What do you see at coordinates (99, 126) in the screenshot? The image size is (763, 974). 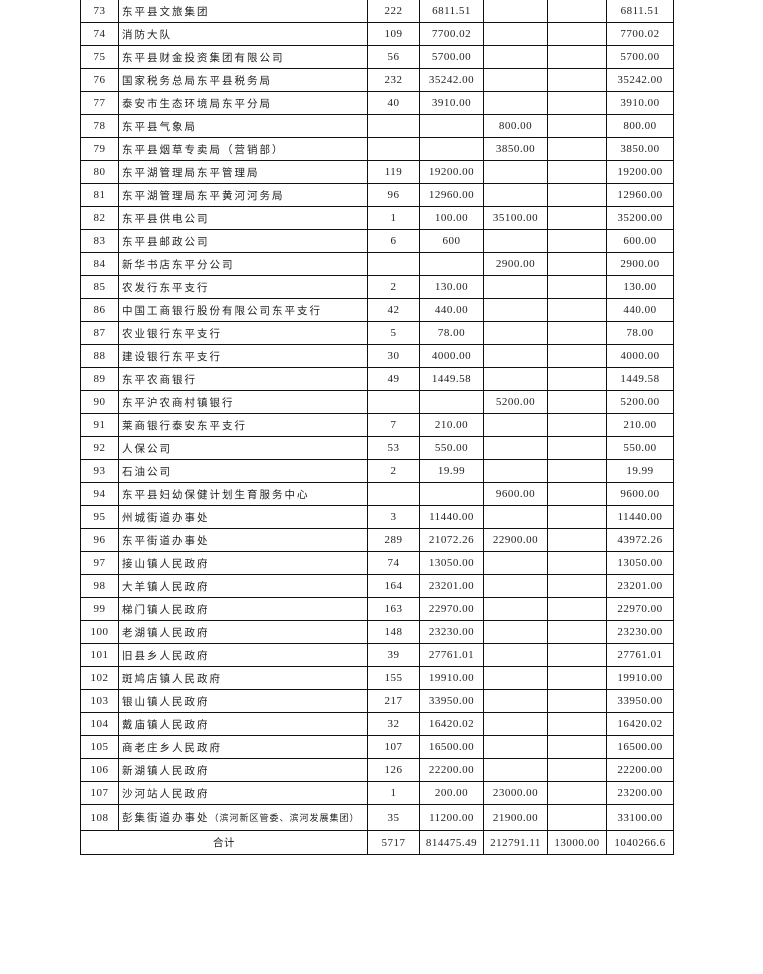 I see `row-index: 78` at bounding box center [99, 126].